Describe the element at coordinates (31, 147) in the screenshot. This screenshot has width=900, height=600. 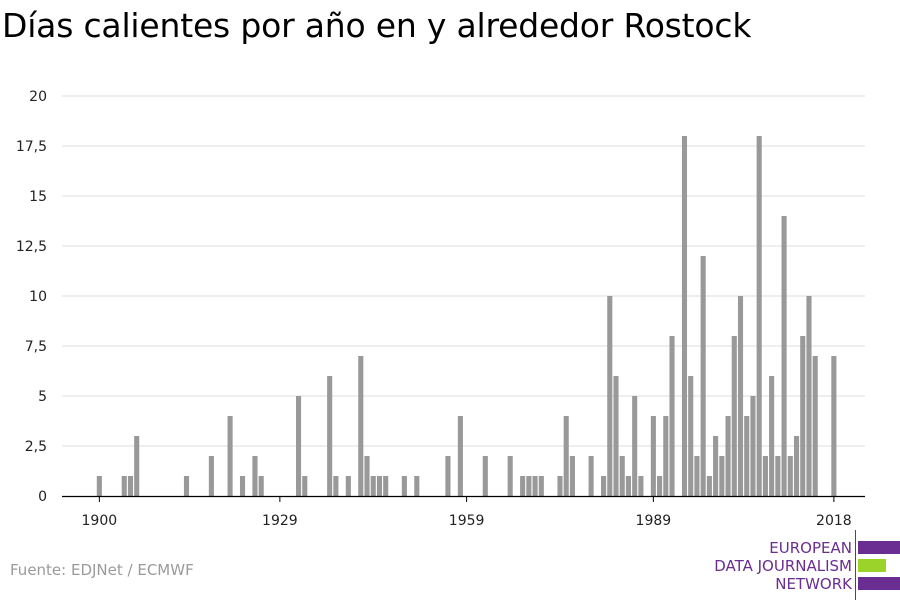
I see `y-tick-label: 17,5` at that location.